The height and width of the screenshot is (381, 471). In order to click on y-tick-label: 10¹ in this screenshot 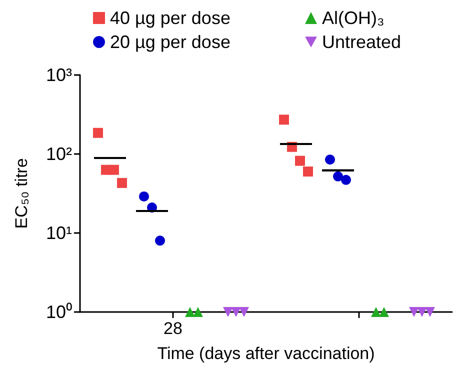, I will do `click(59, 233)`.